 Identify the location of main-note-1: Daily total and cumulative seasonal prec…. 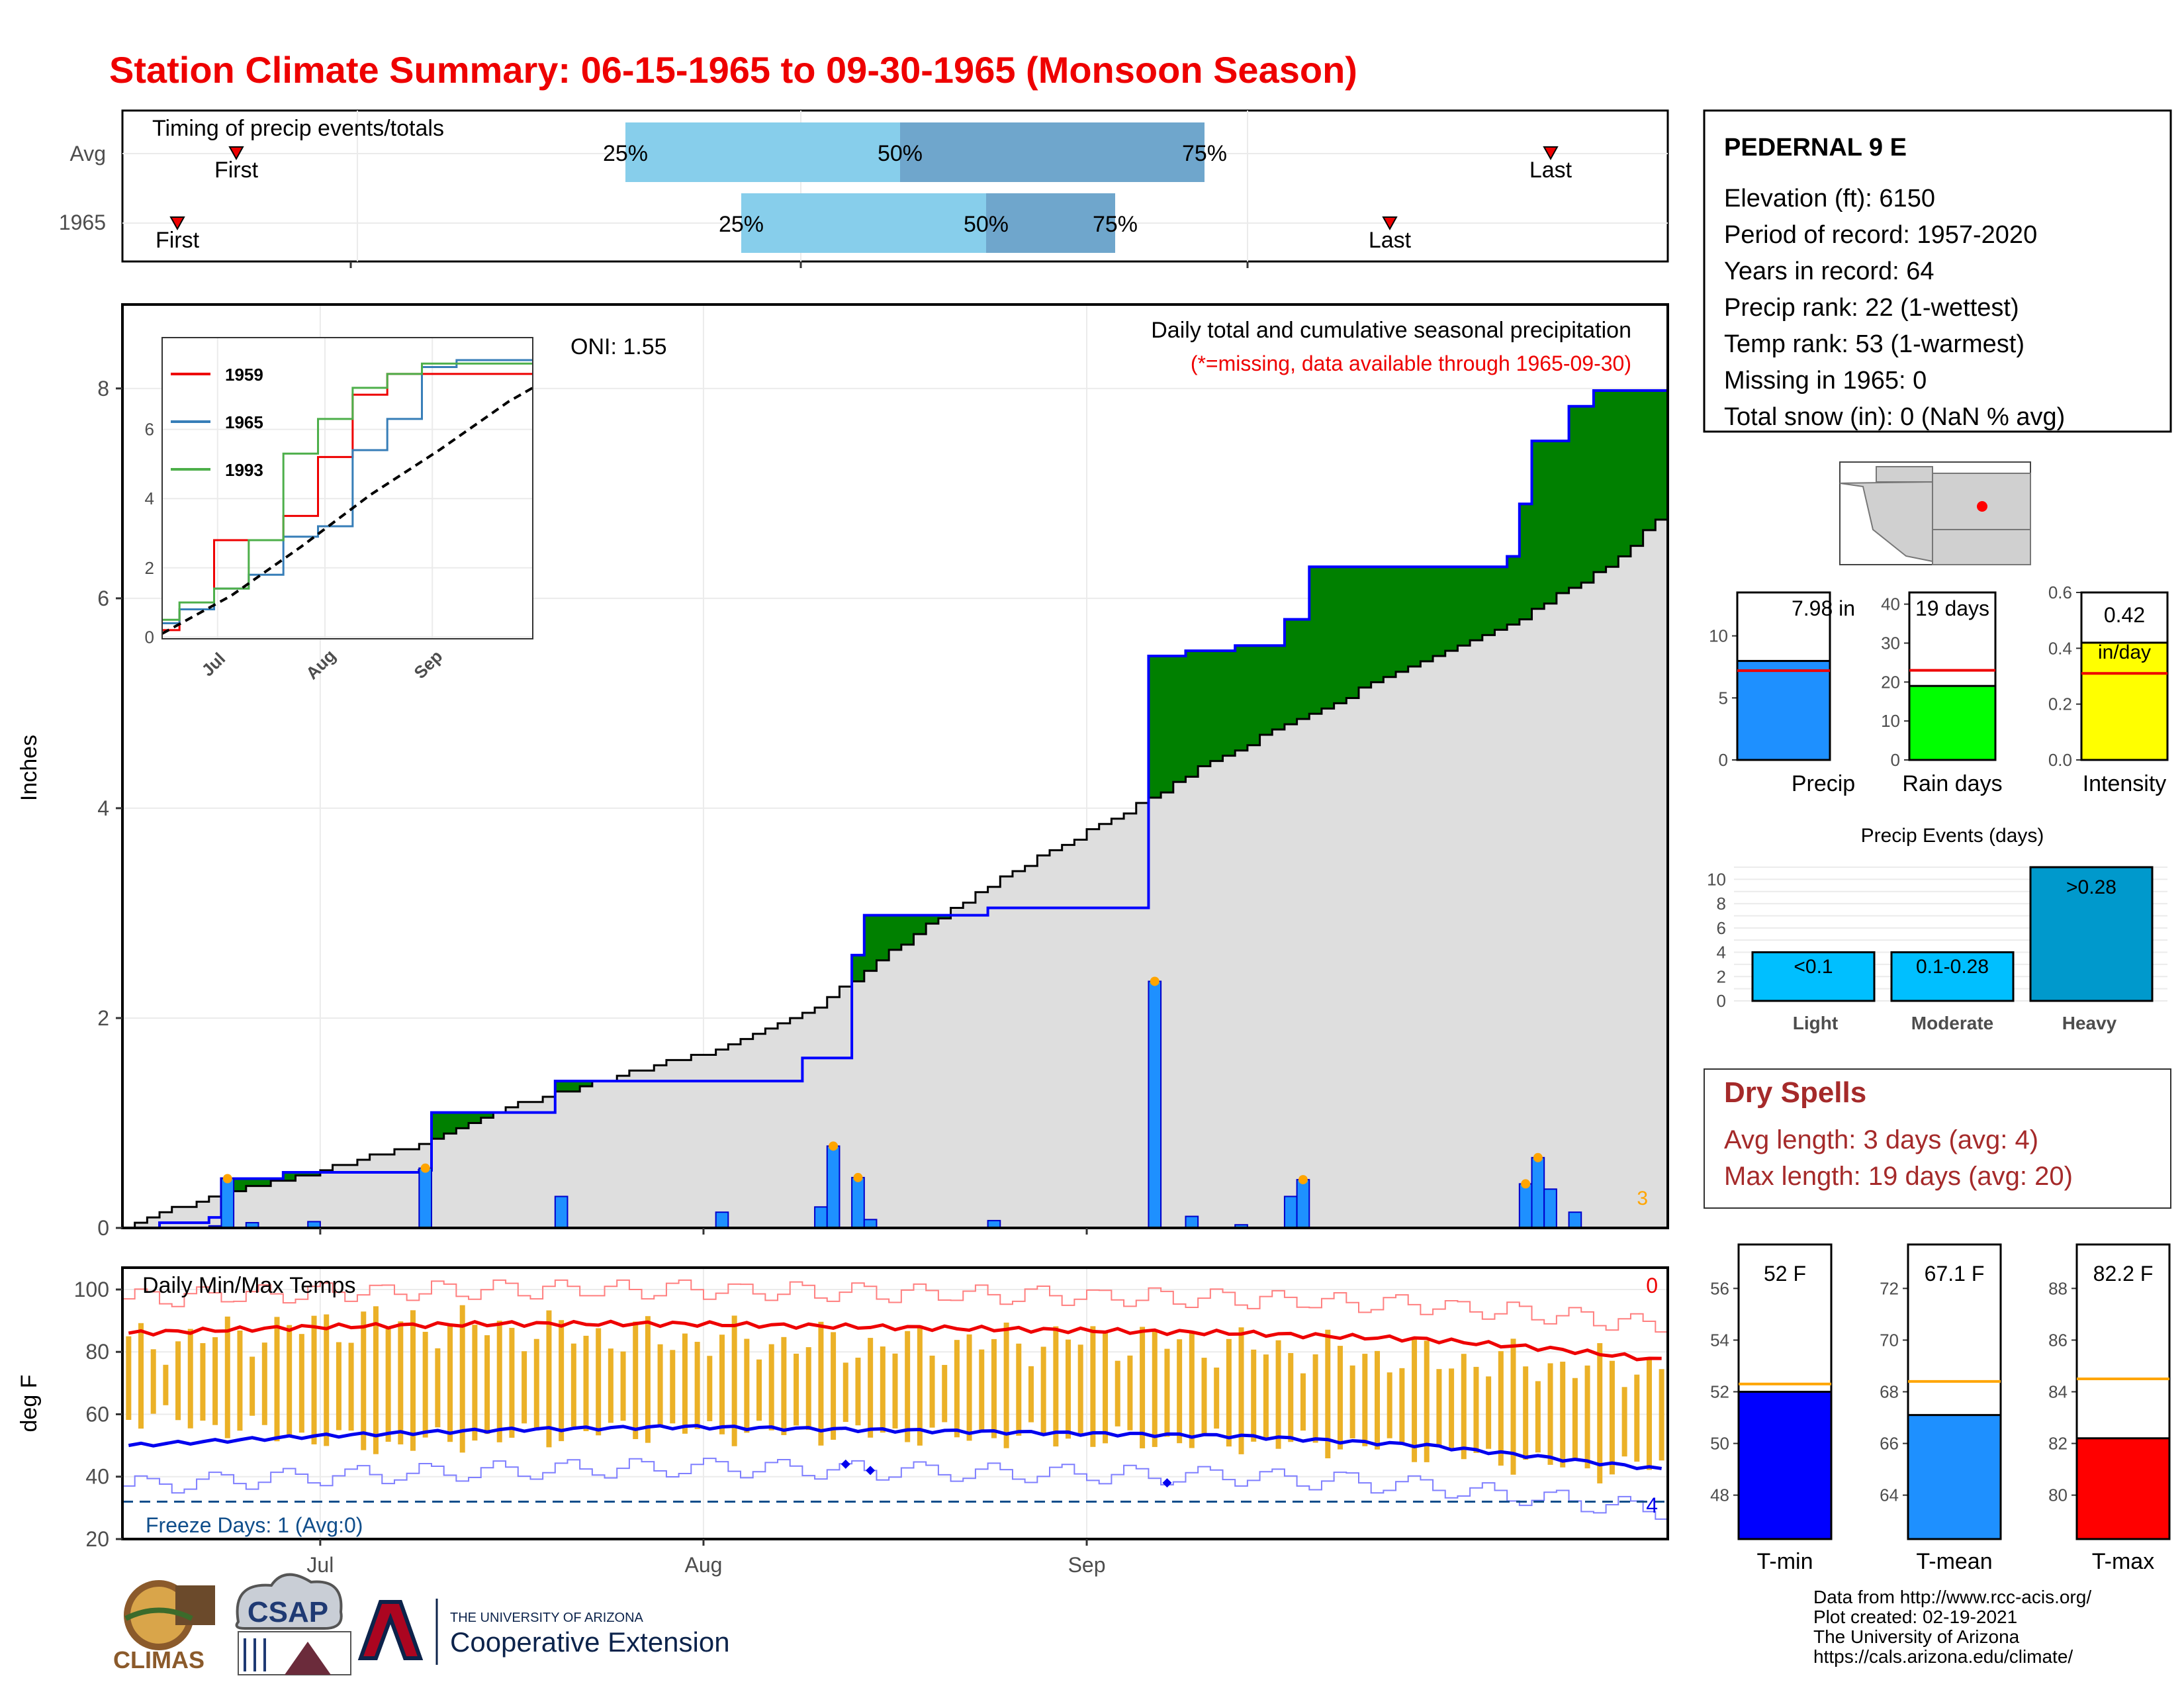
(1391, 330).